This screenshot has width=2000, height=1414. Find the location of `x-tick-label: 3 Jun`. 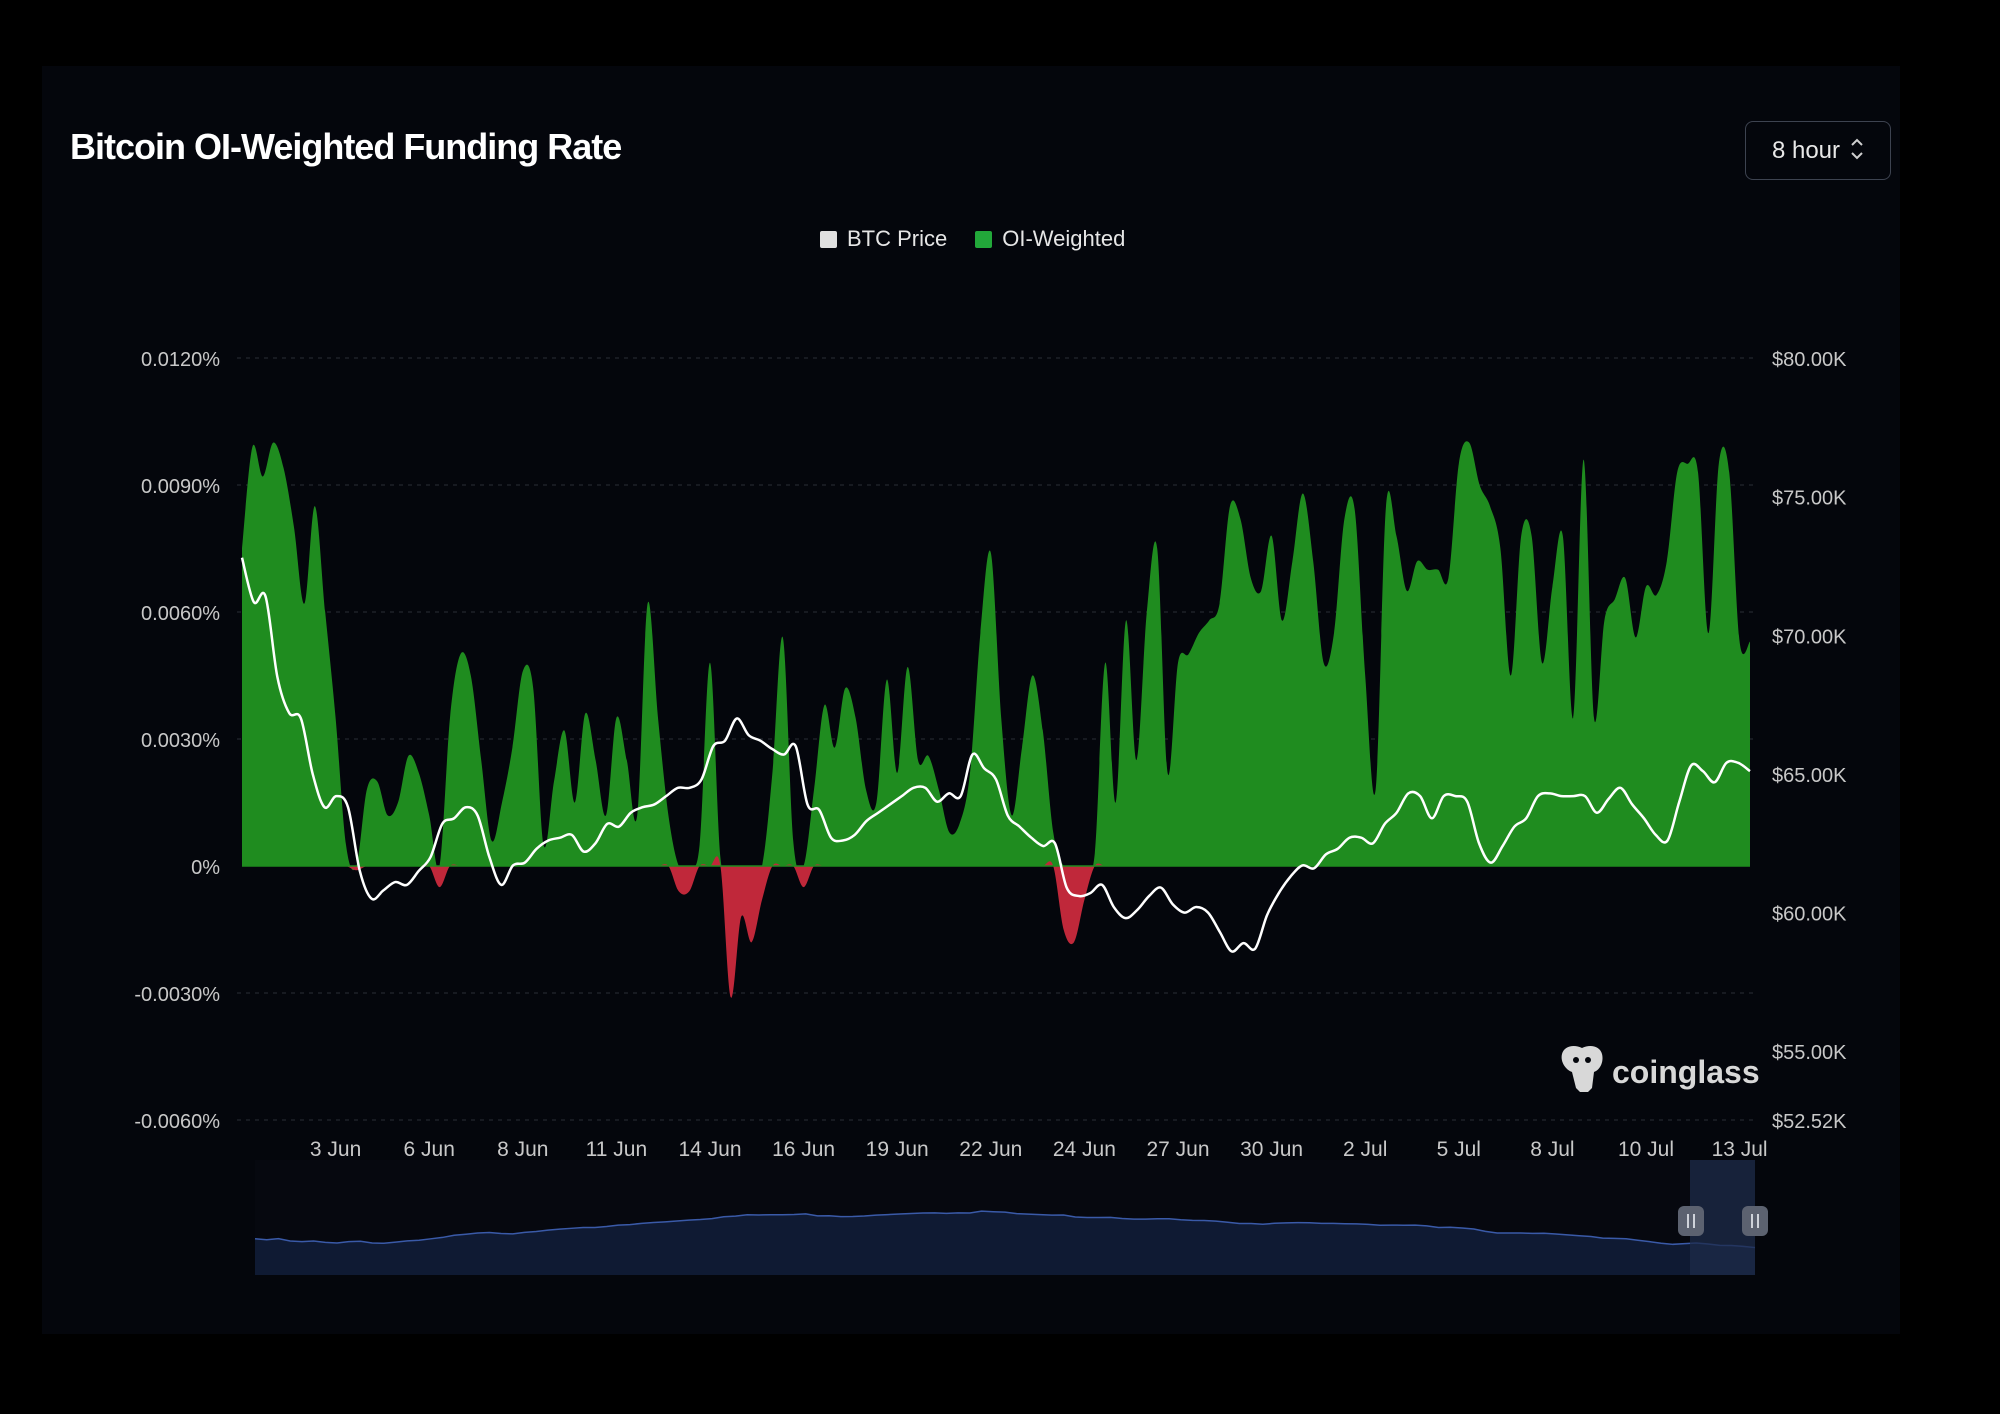

x-tick-label: 3 Jun is located at coordinates (335, 1149).